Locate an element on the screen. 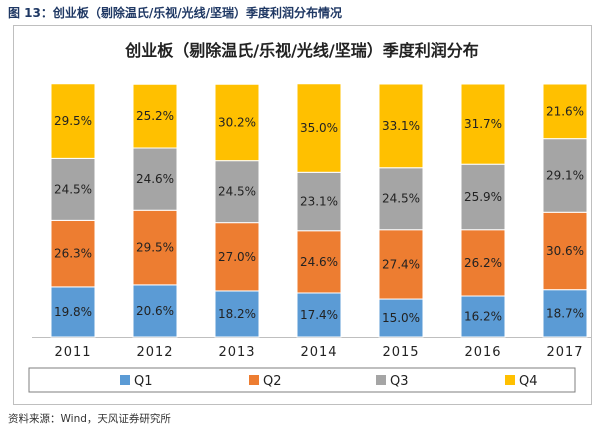 This screenshot has height=431, width=600. bar-segment-q2-2013 is located at coordinates (237, 257).